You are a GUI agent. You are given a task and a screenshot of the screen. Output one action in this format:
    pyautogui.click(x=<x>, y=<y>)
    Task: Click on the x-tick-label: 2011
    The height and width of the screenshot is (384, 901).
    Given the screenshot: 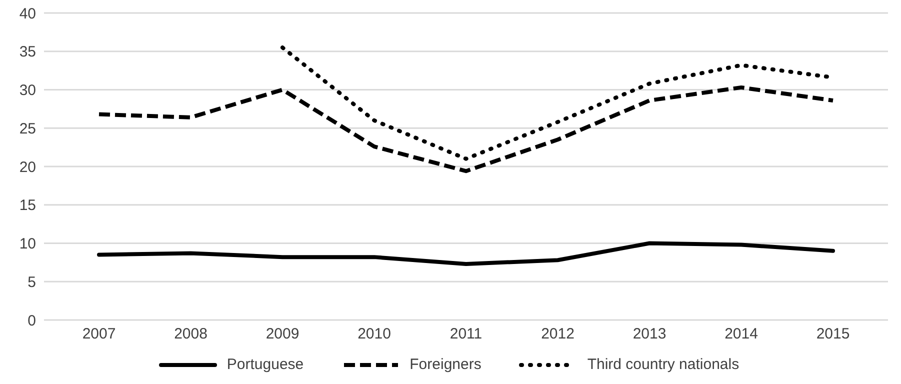 What is the action you would take?
    pyautogui.click(x=466, y=334)
    